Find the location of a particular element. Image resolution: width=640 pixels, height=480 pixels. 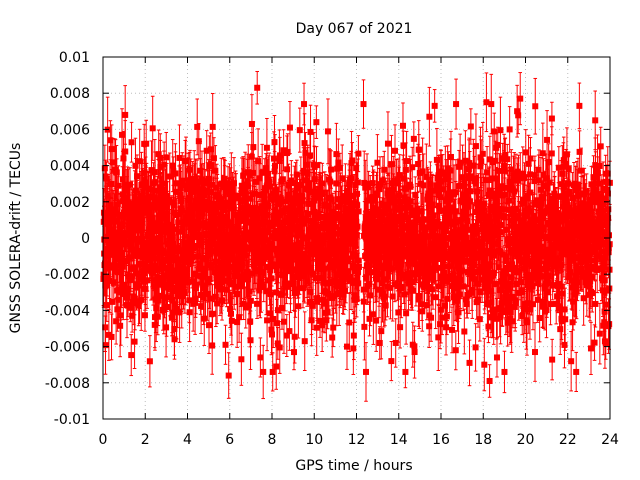

chart-title: Day 067 of 2021 is located at coordinates (354, 29).